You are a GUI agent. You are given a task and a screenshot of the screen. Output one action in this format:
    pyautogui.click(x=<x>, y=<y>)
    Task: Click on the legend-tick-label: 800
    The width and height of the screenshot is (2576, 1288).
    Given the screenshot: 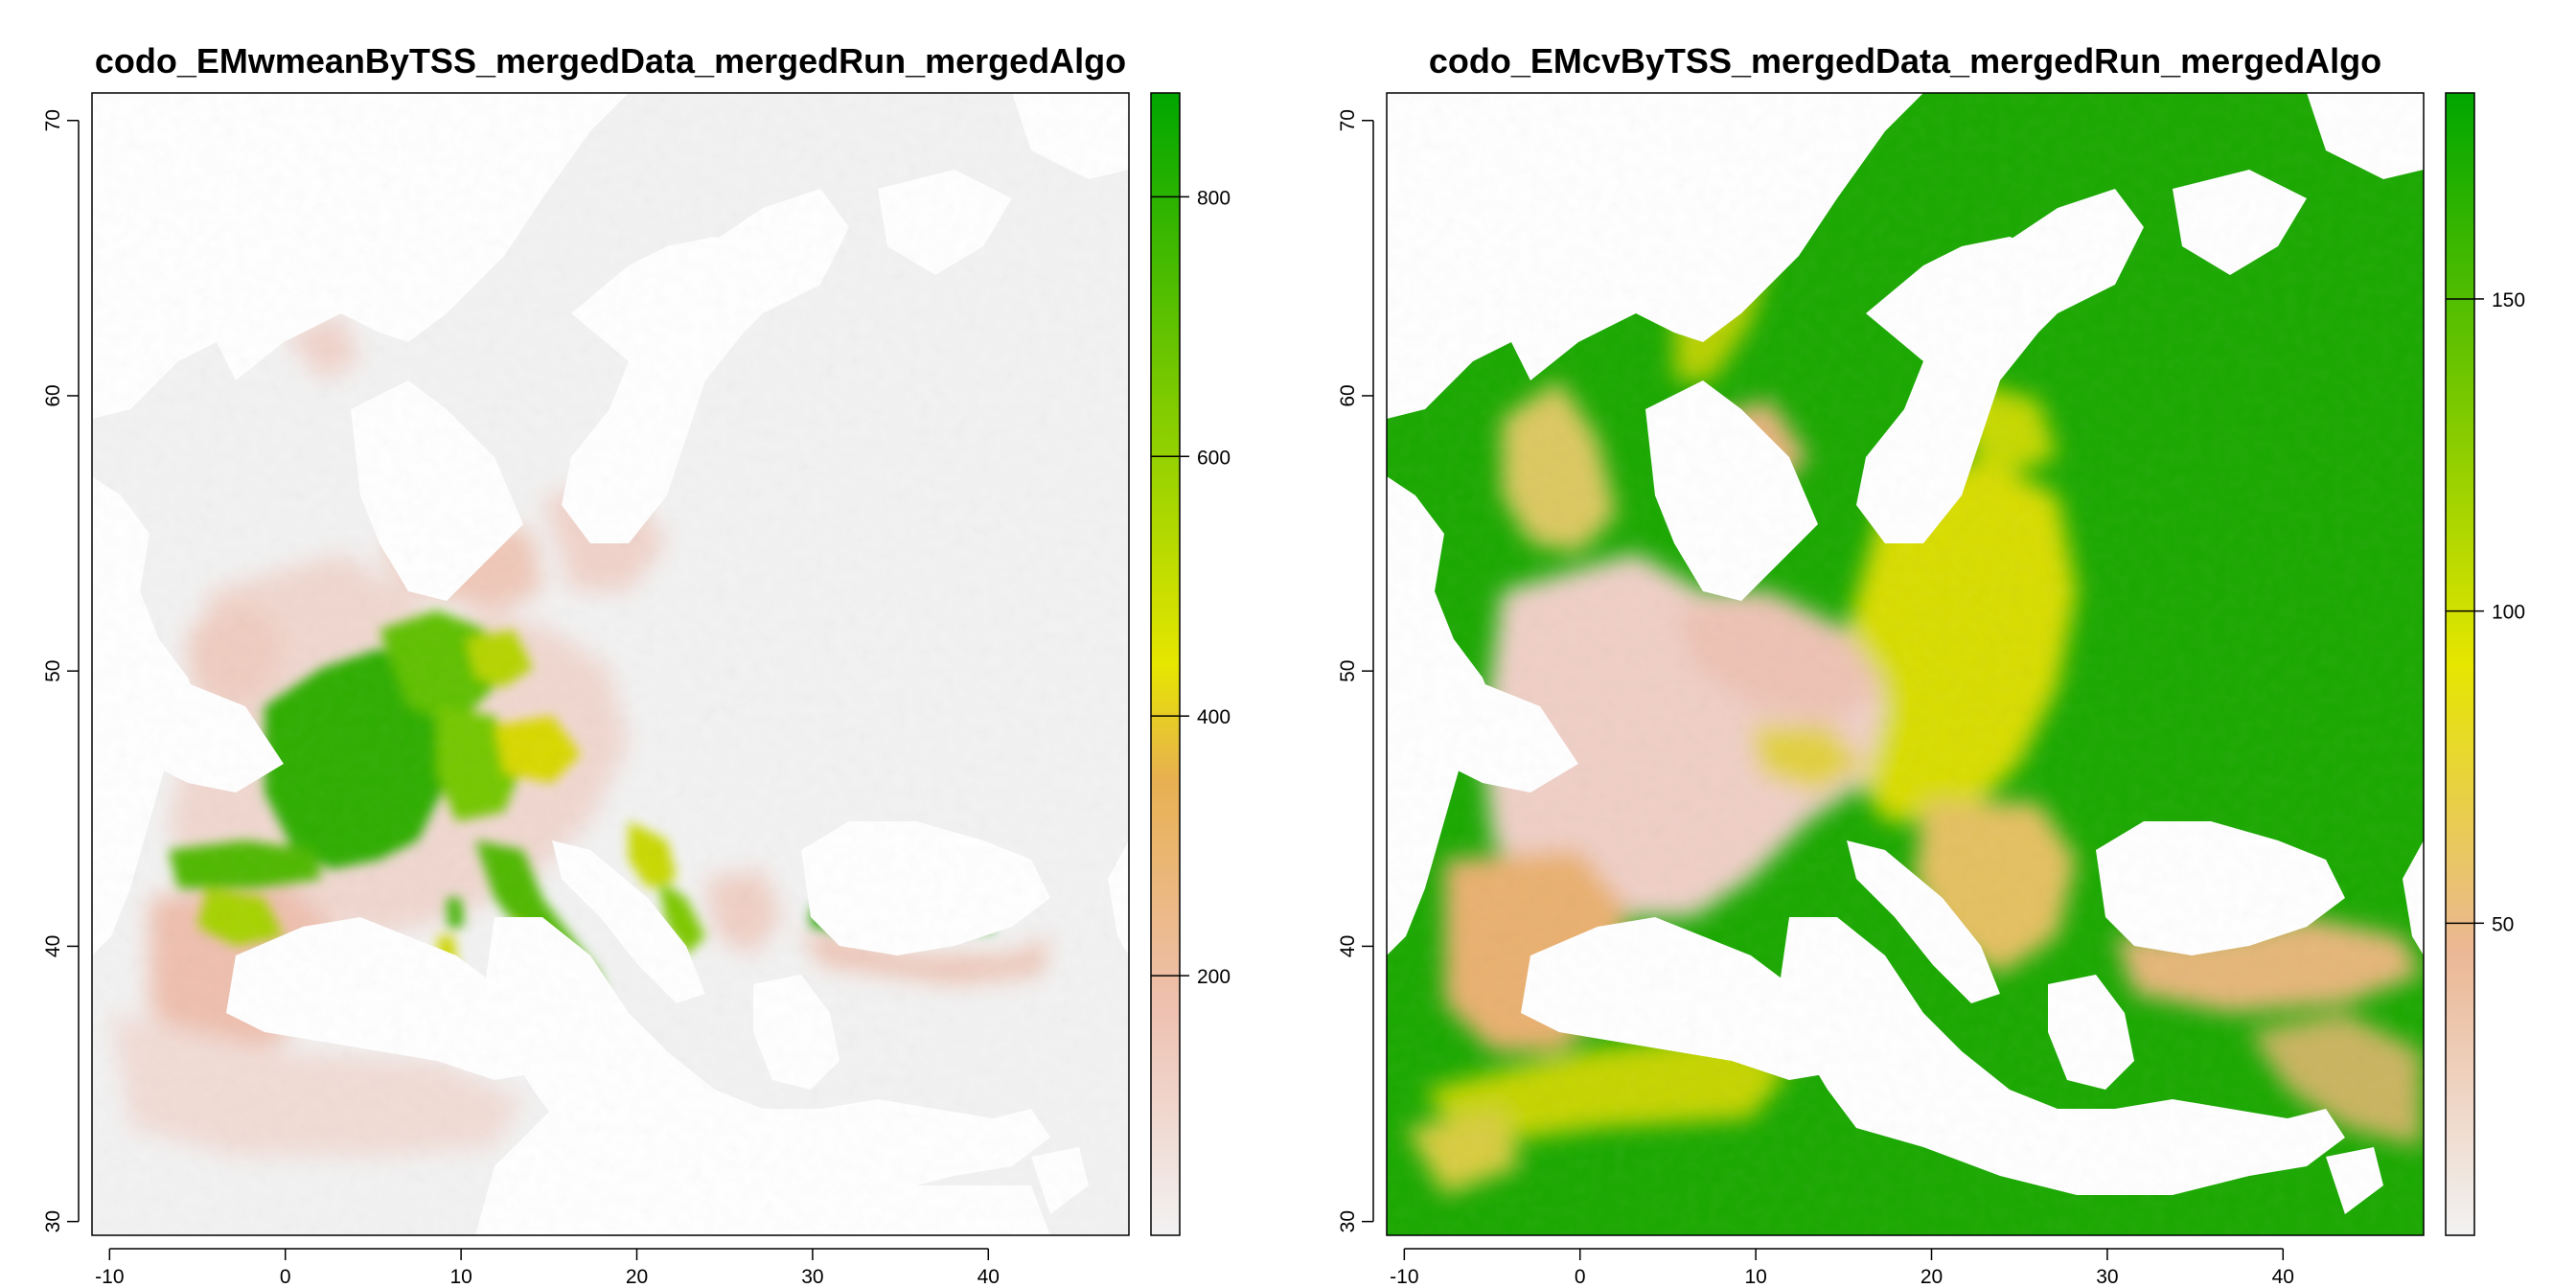 What is the action you would take?
    pyautogui.click(x=1213, y=198)
    